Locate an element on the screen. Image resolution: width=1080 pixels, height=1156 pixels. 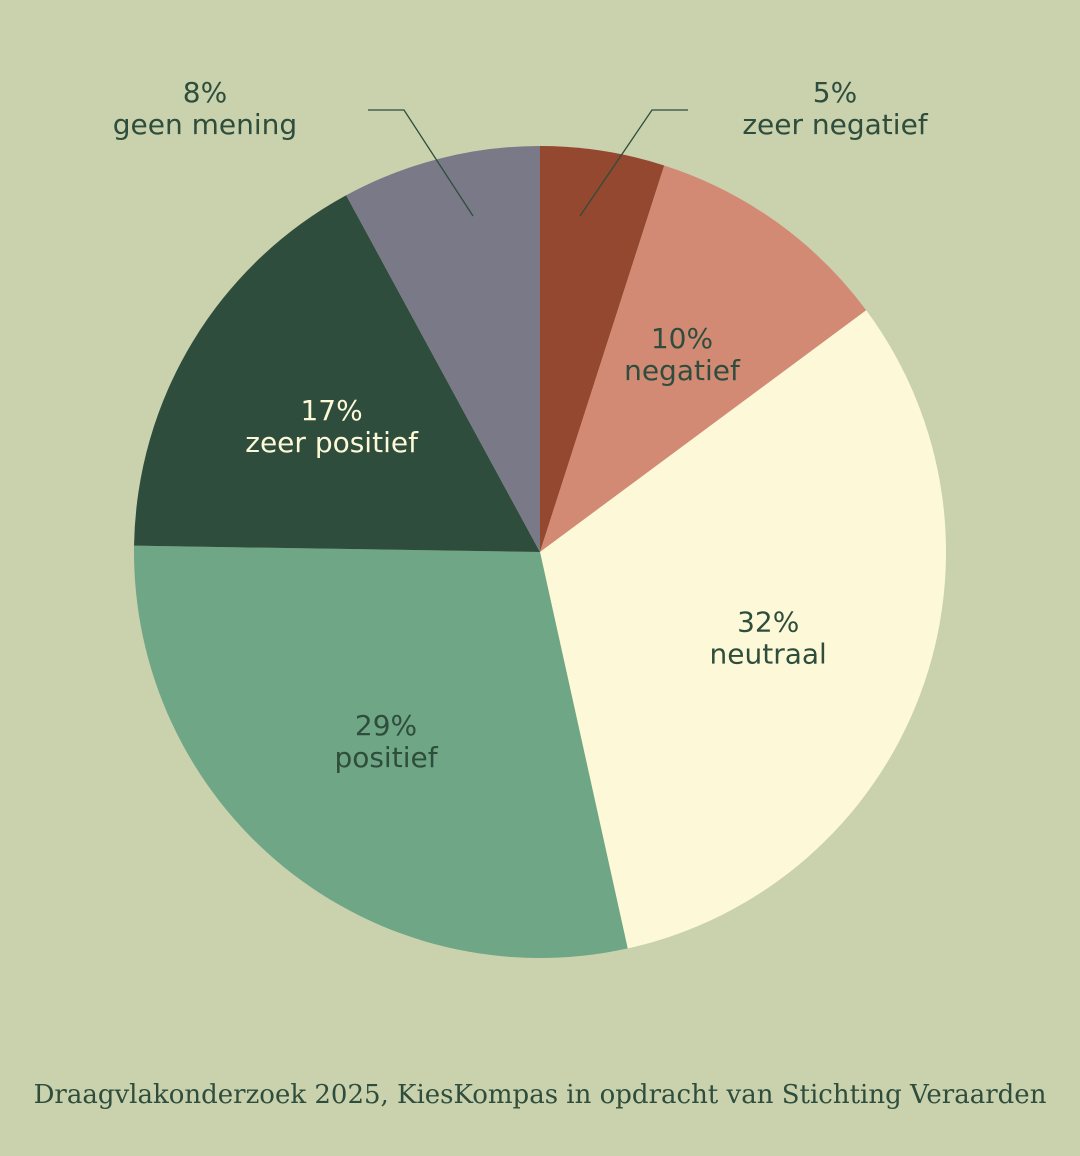
pie-slice-zeer-negatief is located at coordinates (602, 349).